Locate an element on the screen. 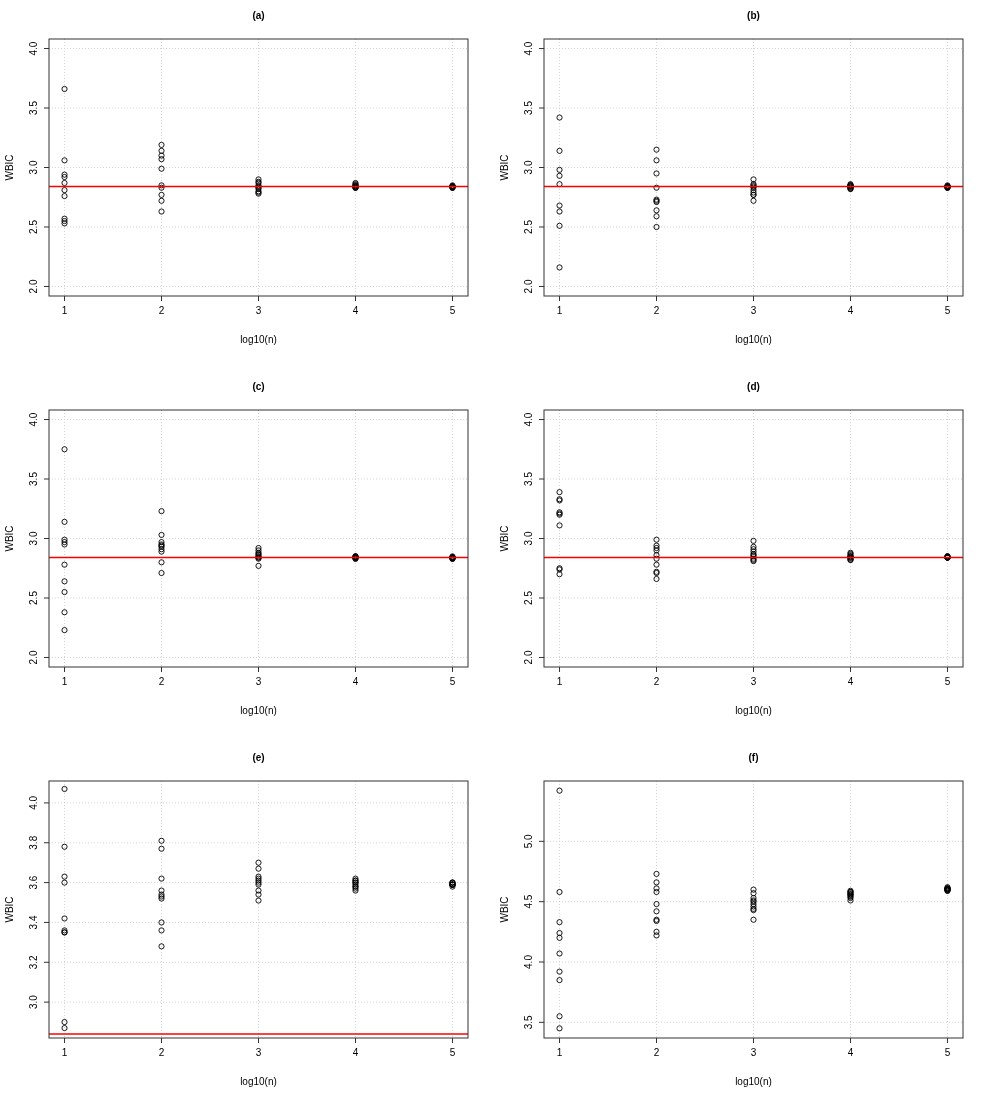 This screenshot has height=1095, width=982. chart-title: (d) is located at coordinates (753, 386).